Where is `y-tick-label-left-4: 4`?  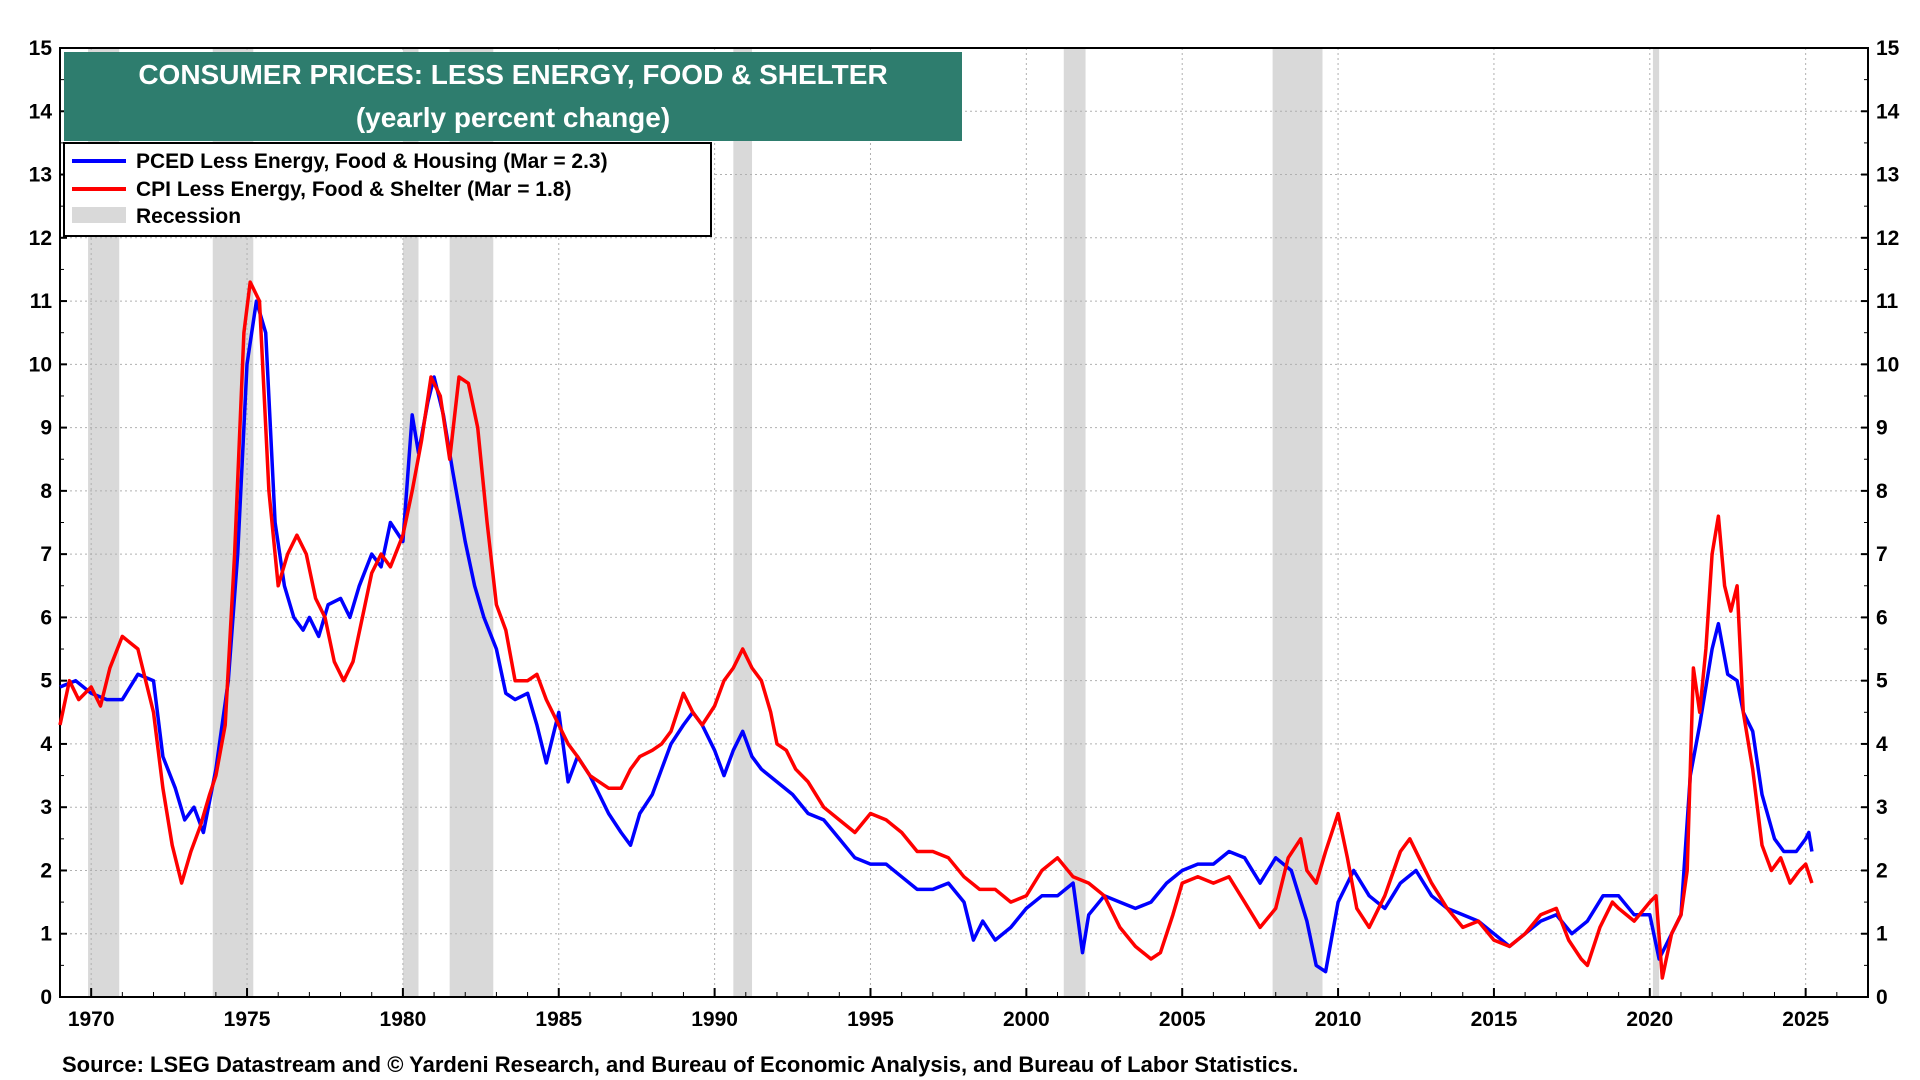
y-tick-label-left-4: 4 is located at coordinates (46, 744).